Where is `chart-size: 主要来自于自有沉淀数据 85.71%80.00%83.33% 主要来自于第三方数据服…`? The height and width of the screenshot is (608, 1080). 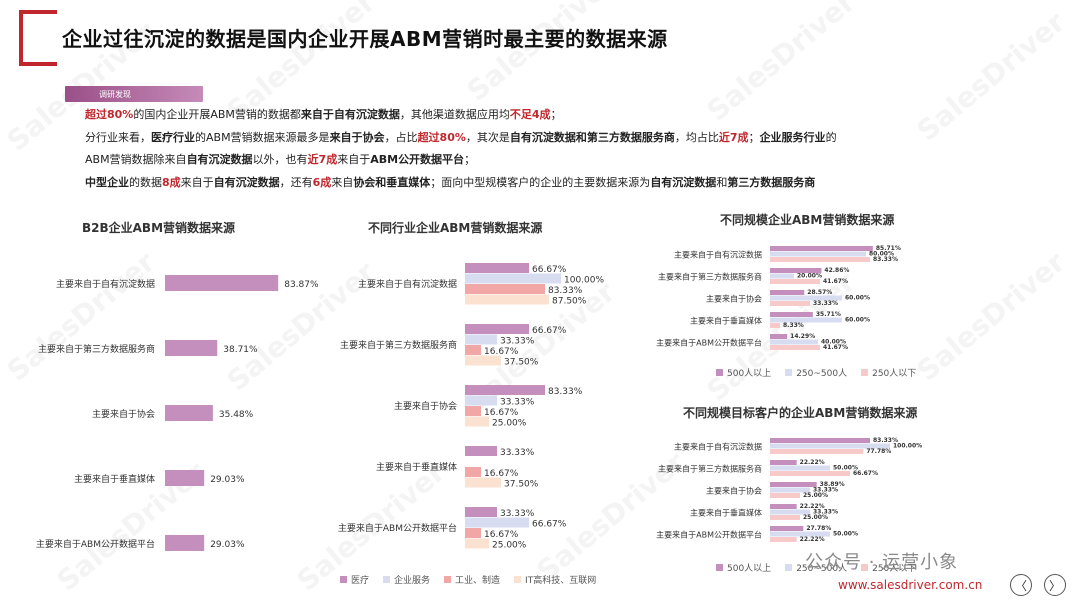 chart-size: 主要来自于自有沉淀数据 85.71%80.00%83.33% 主要来自于第三方数据服… is located at coordinates (778, 298).